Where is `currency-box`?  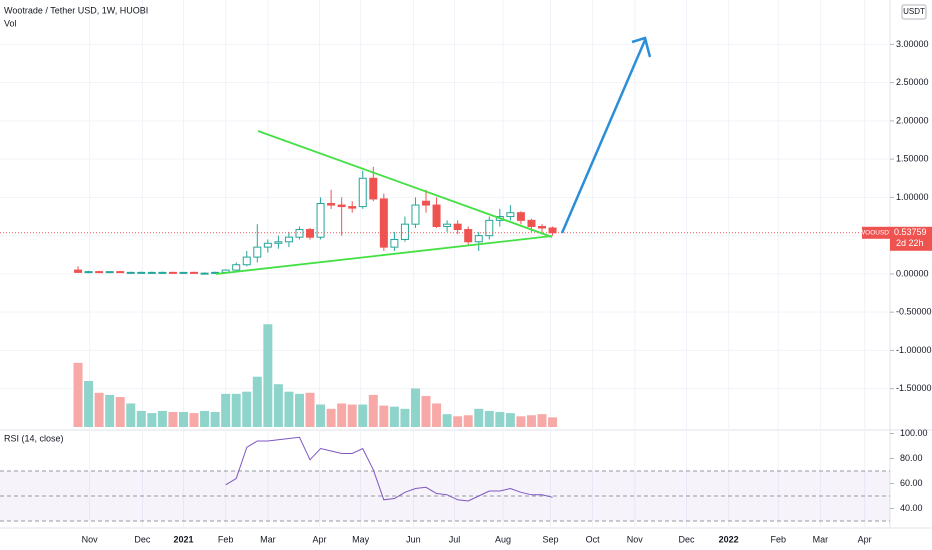 currency-box is located at coordinates (914, 12).